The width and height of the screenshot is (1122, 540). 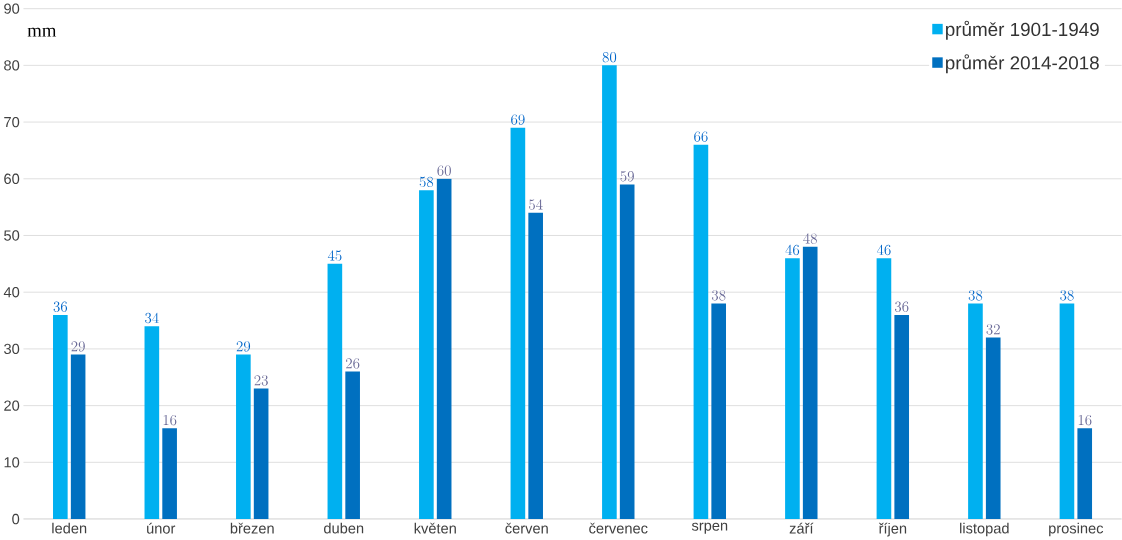 I want to click on data-label: 66, so click(x=701, y=136).